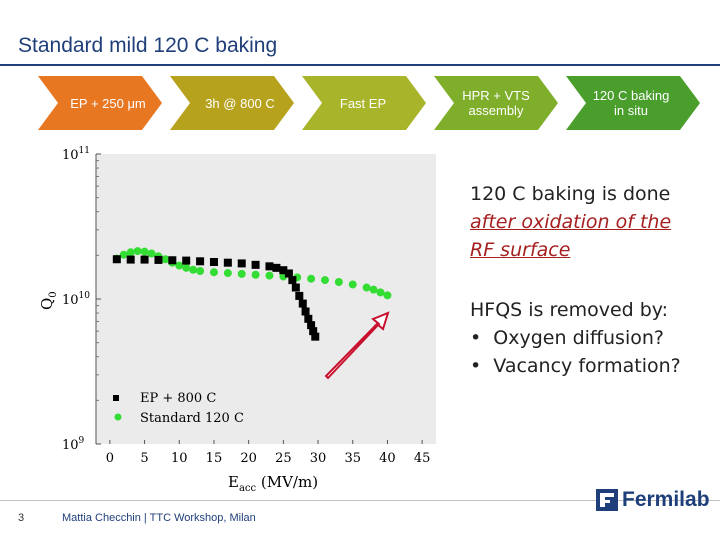 The width and height of the screenshot is (720, 540). Describe the element at coordinates (422, 458) in the screenshot. I see `x-tick-label: 45` at that location.